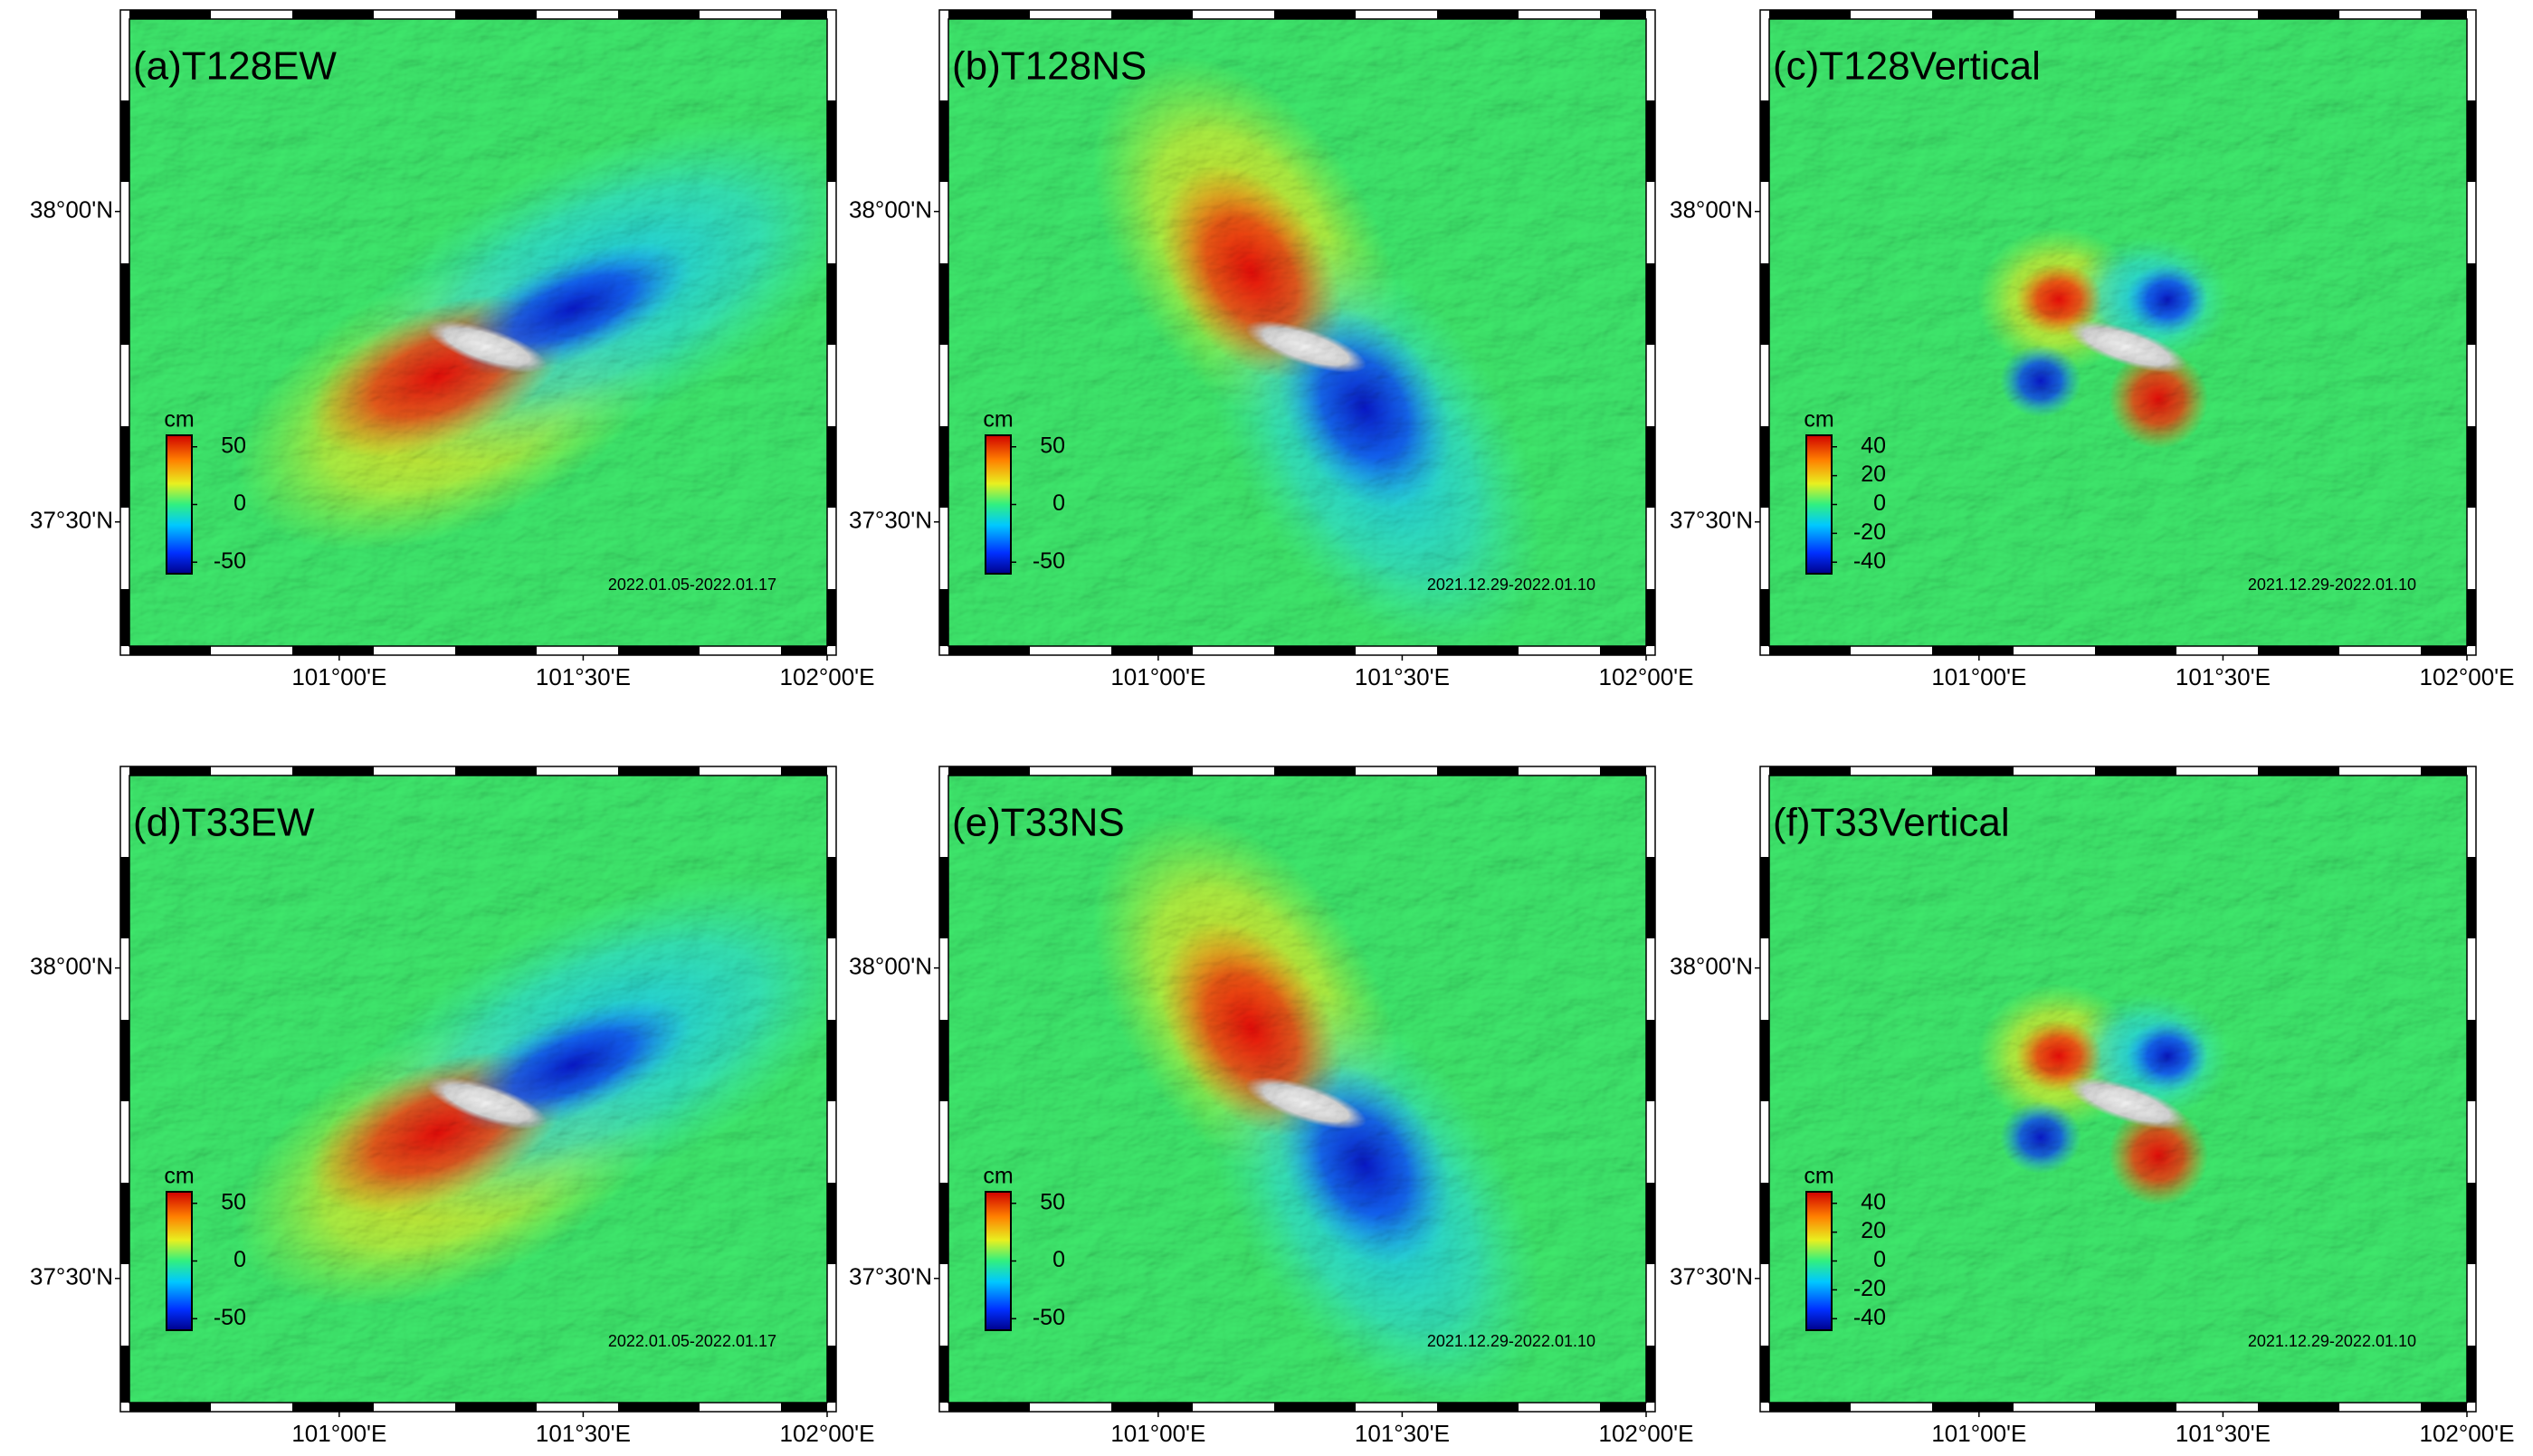  I want to click on panel-label: (a)T128EW, so click(235, 67).